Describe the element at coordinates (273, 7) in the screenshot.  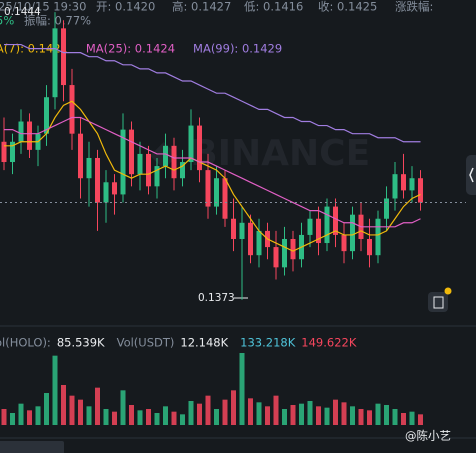
I see `header-low: 低: 0.1416` at that location.